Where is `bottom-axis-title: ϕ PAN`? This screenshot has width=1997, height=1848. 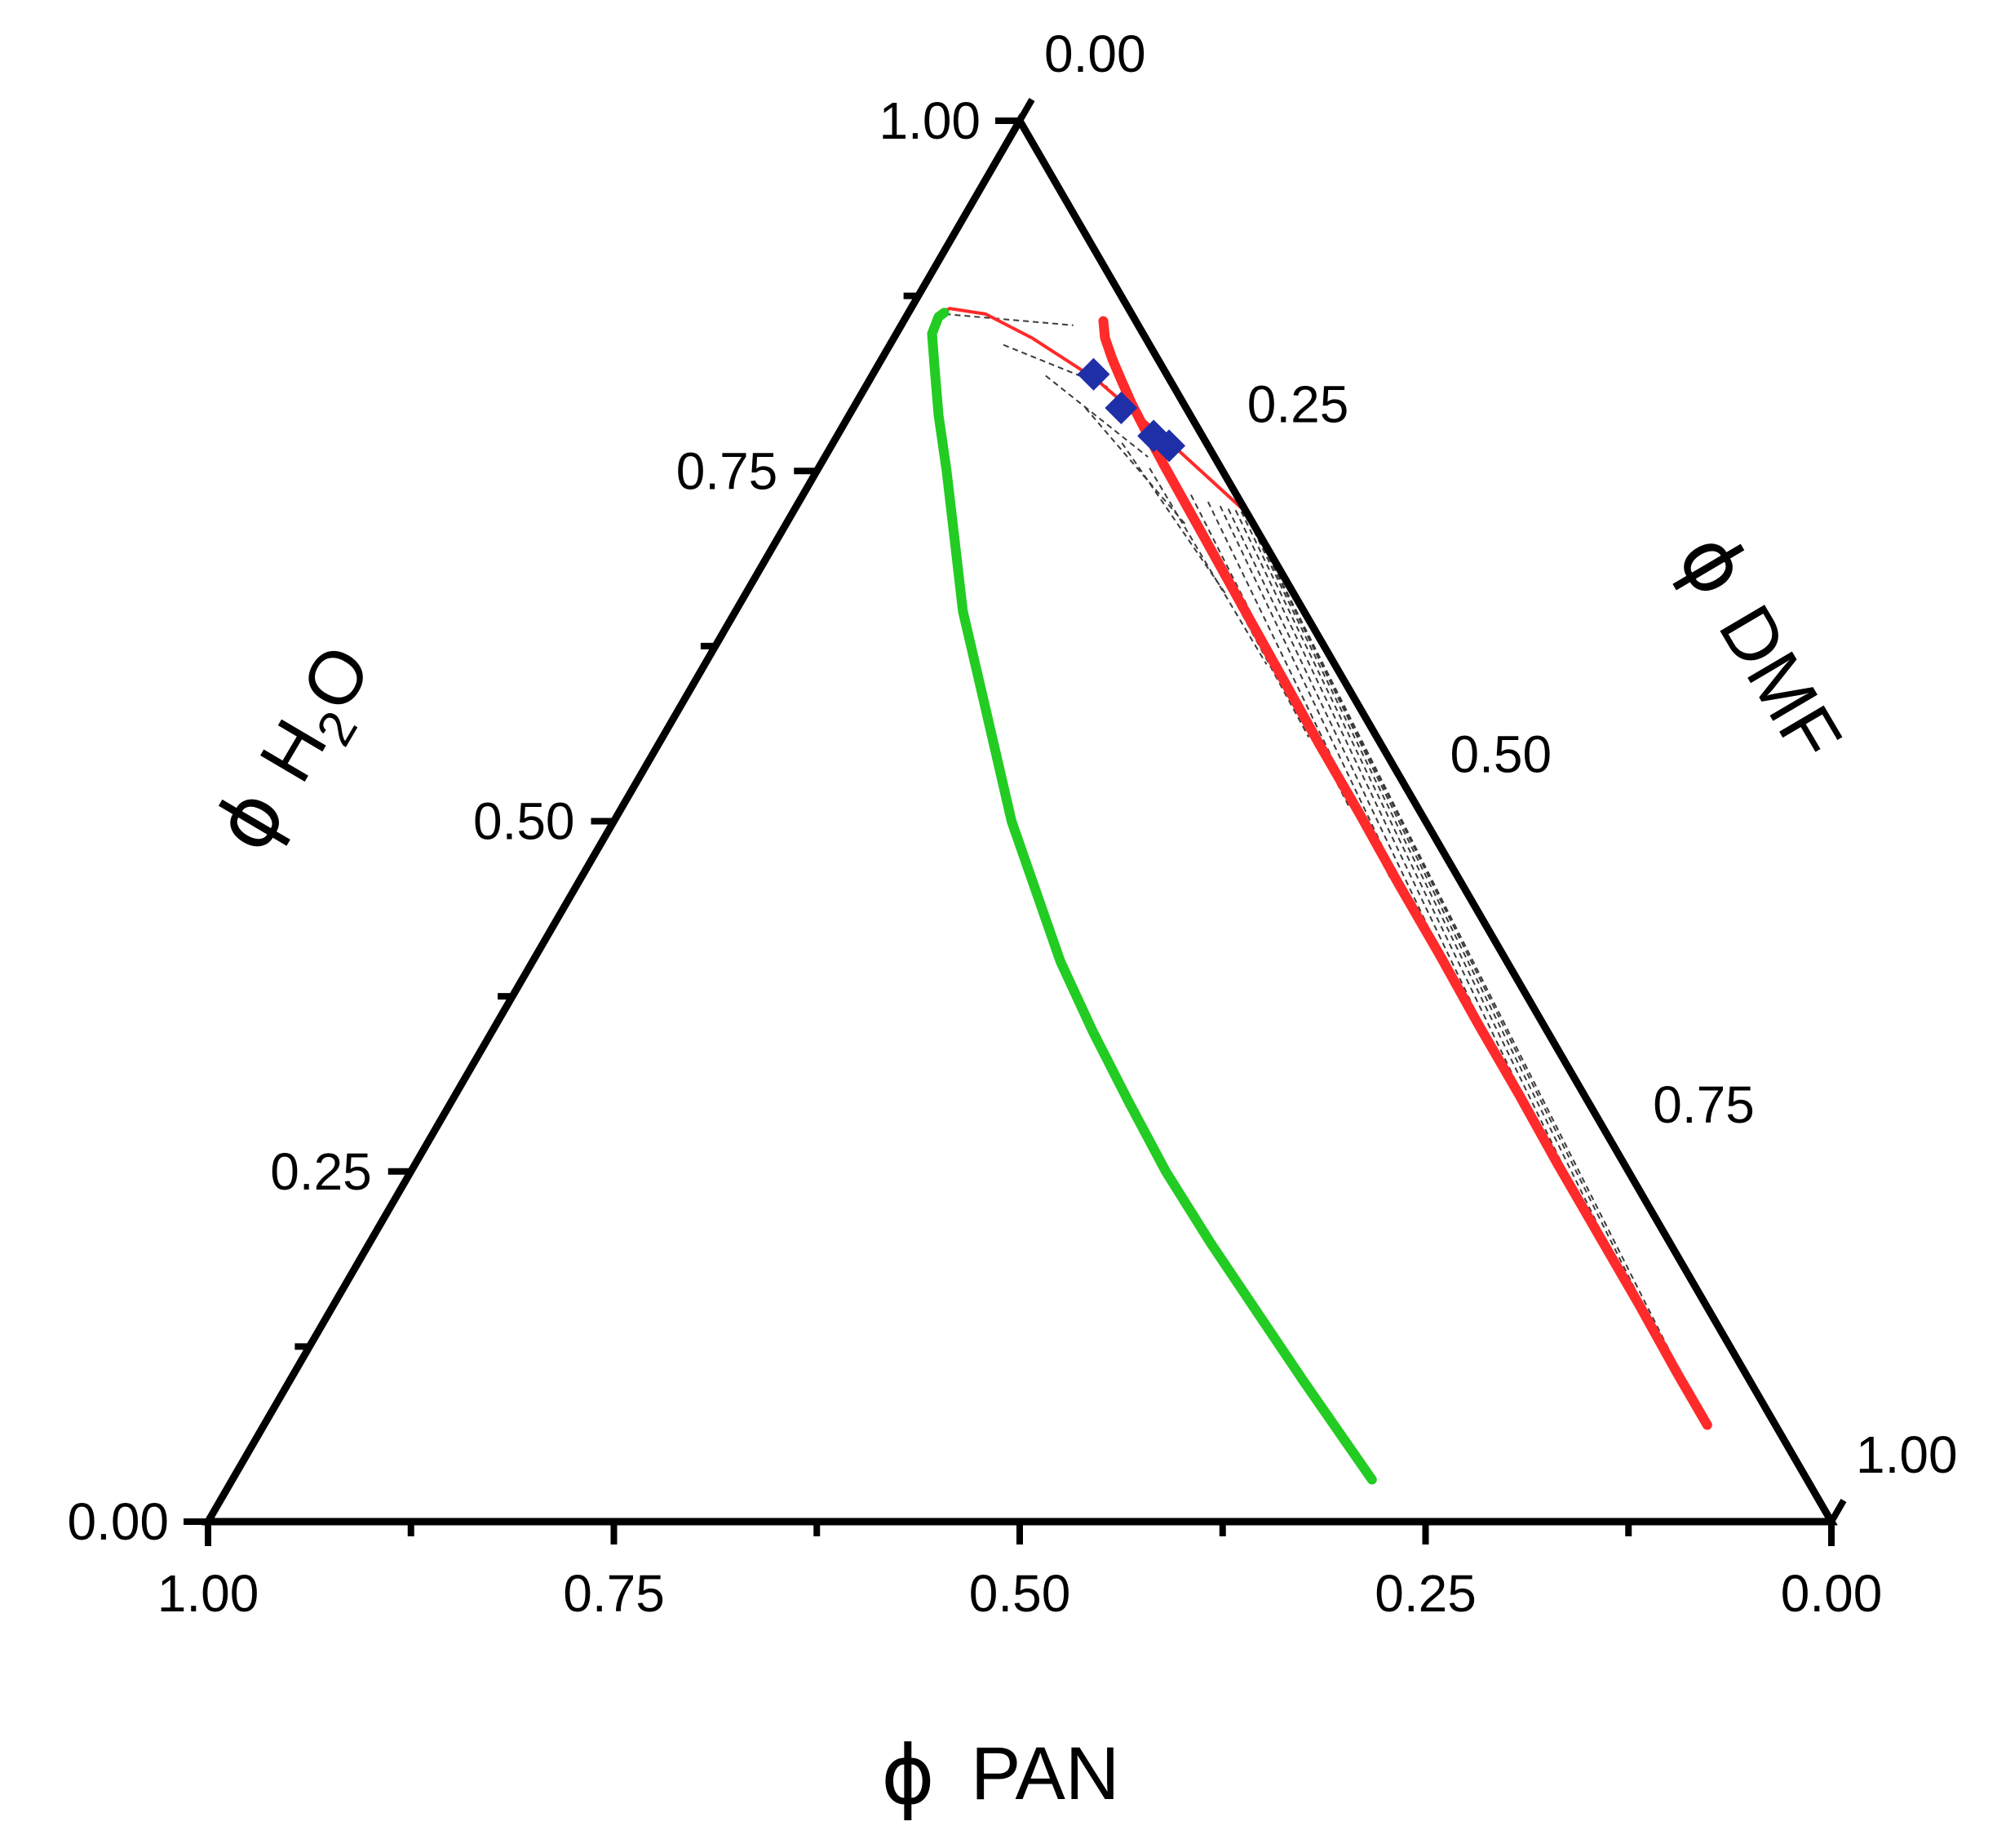 bottom-axis-title: ϕ PAN is located at coordinates (1000, 1775).